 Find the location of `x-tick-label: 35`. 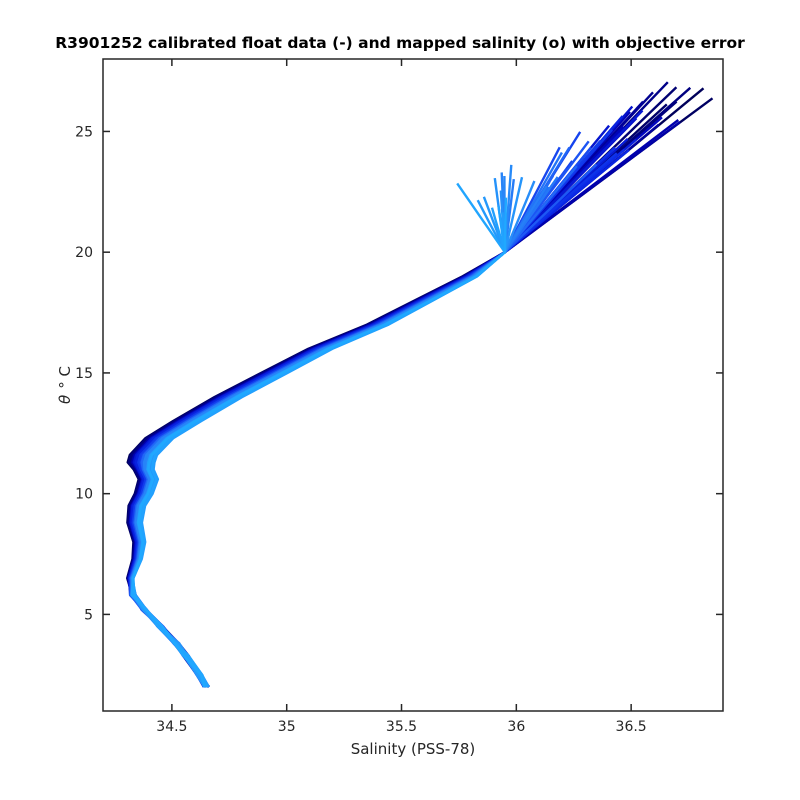

x-tick-label: 35 is located at coordinates (287, 727).